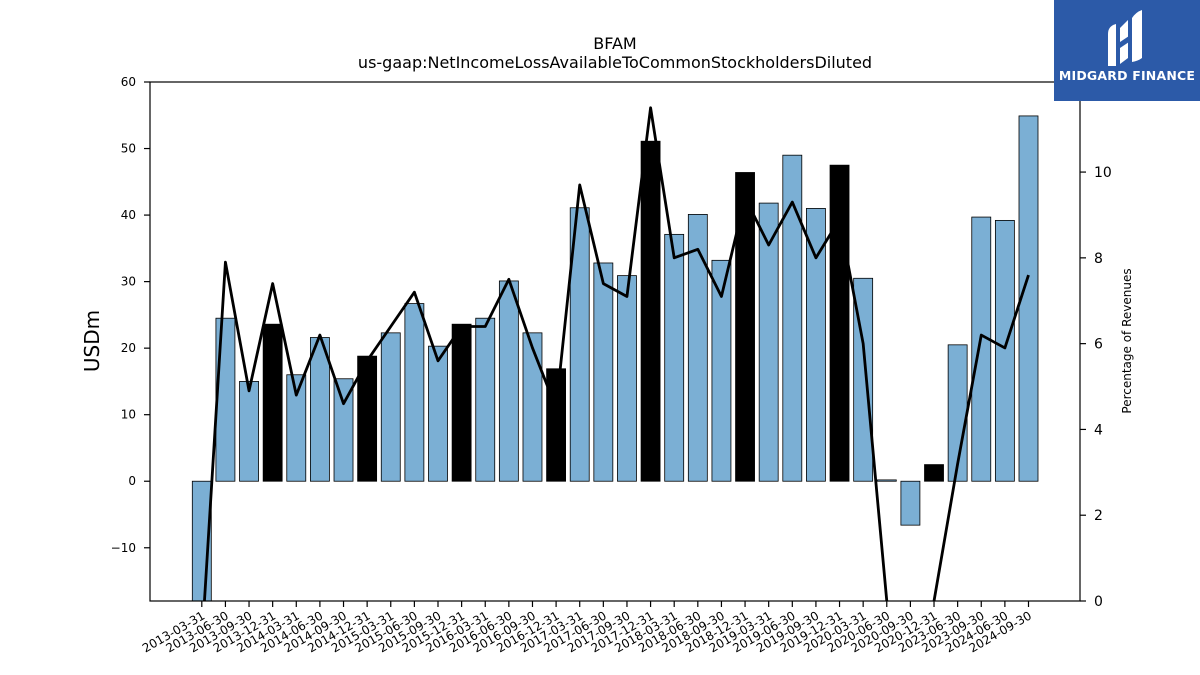 Image resolution: width=1200 pixels, height=675 pixels. What do you see at coordinates (128, 149) in the screenshot?
I see `y-tick-label: 50` at bounding box center [128, 149].